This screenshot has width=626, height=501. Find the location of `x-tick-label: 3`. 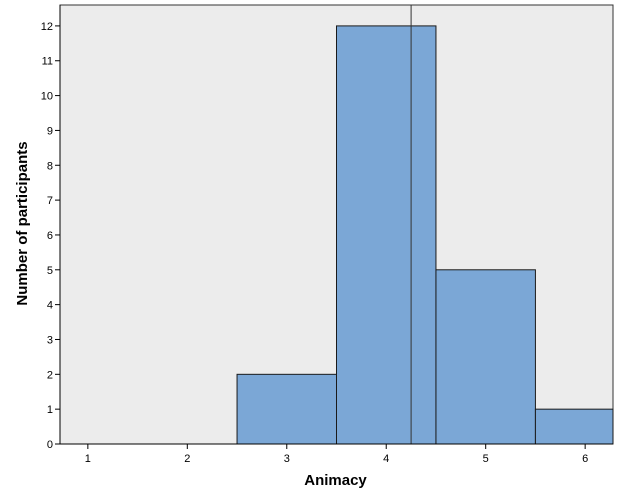

x-tick-label: 3 is located at coordinates (287, 459).